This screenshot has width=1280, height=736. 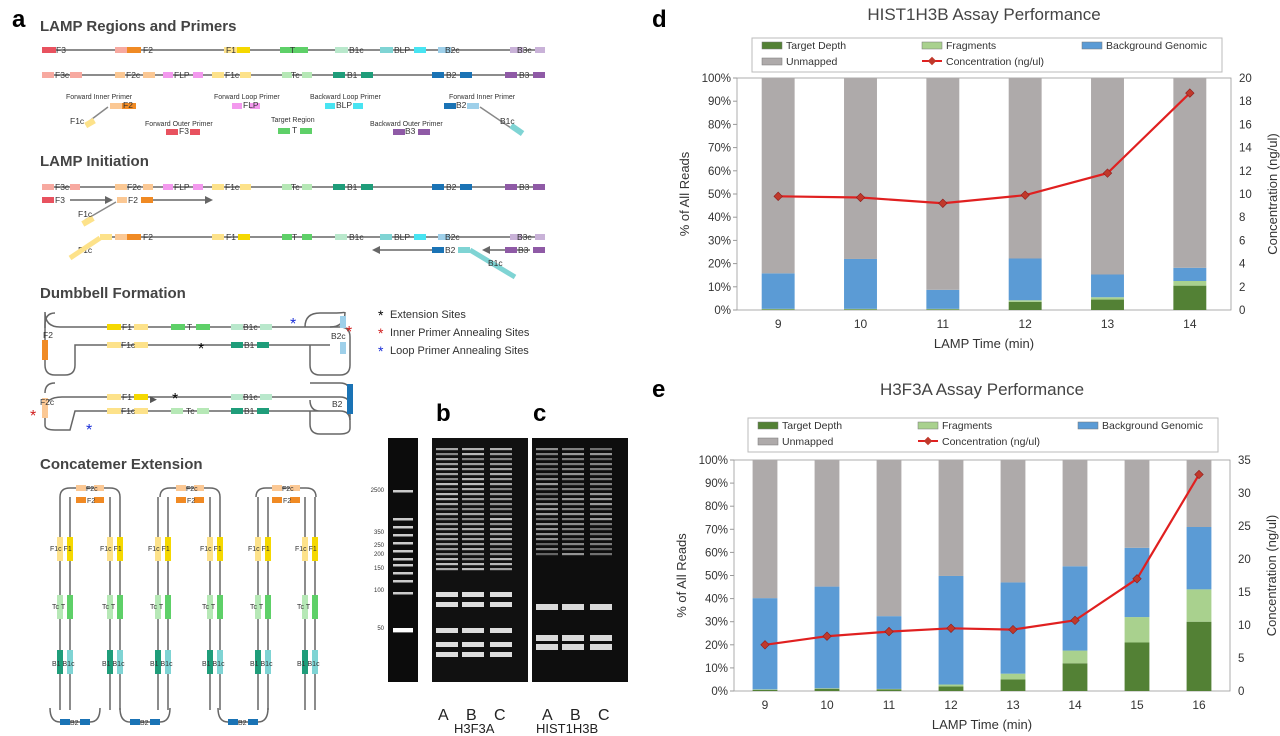 What do you see at coordinates (524, 50) in the screenshot?
I see `region-label-B3c: B3c` at bounding box center [524, 50].